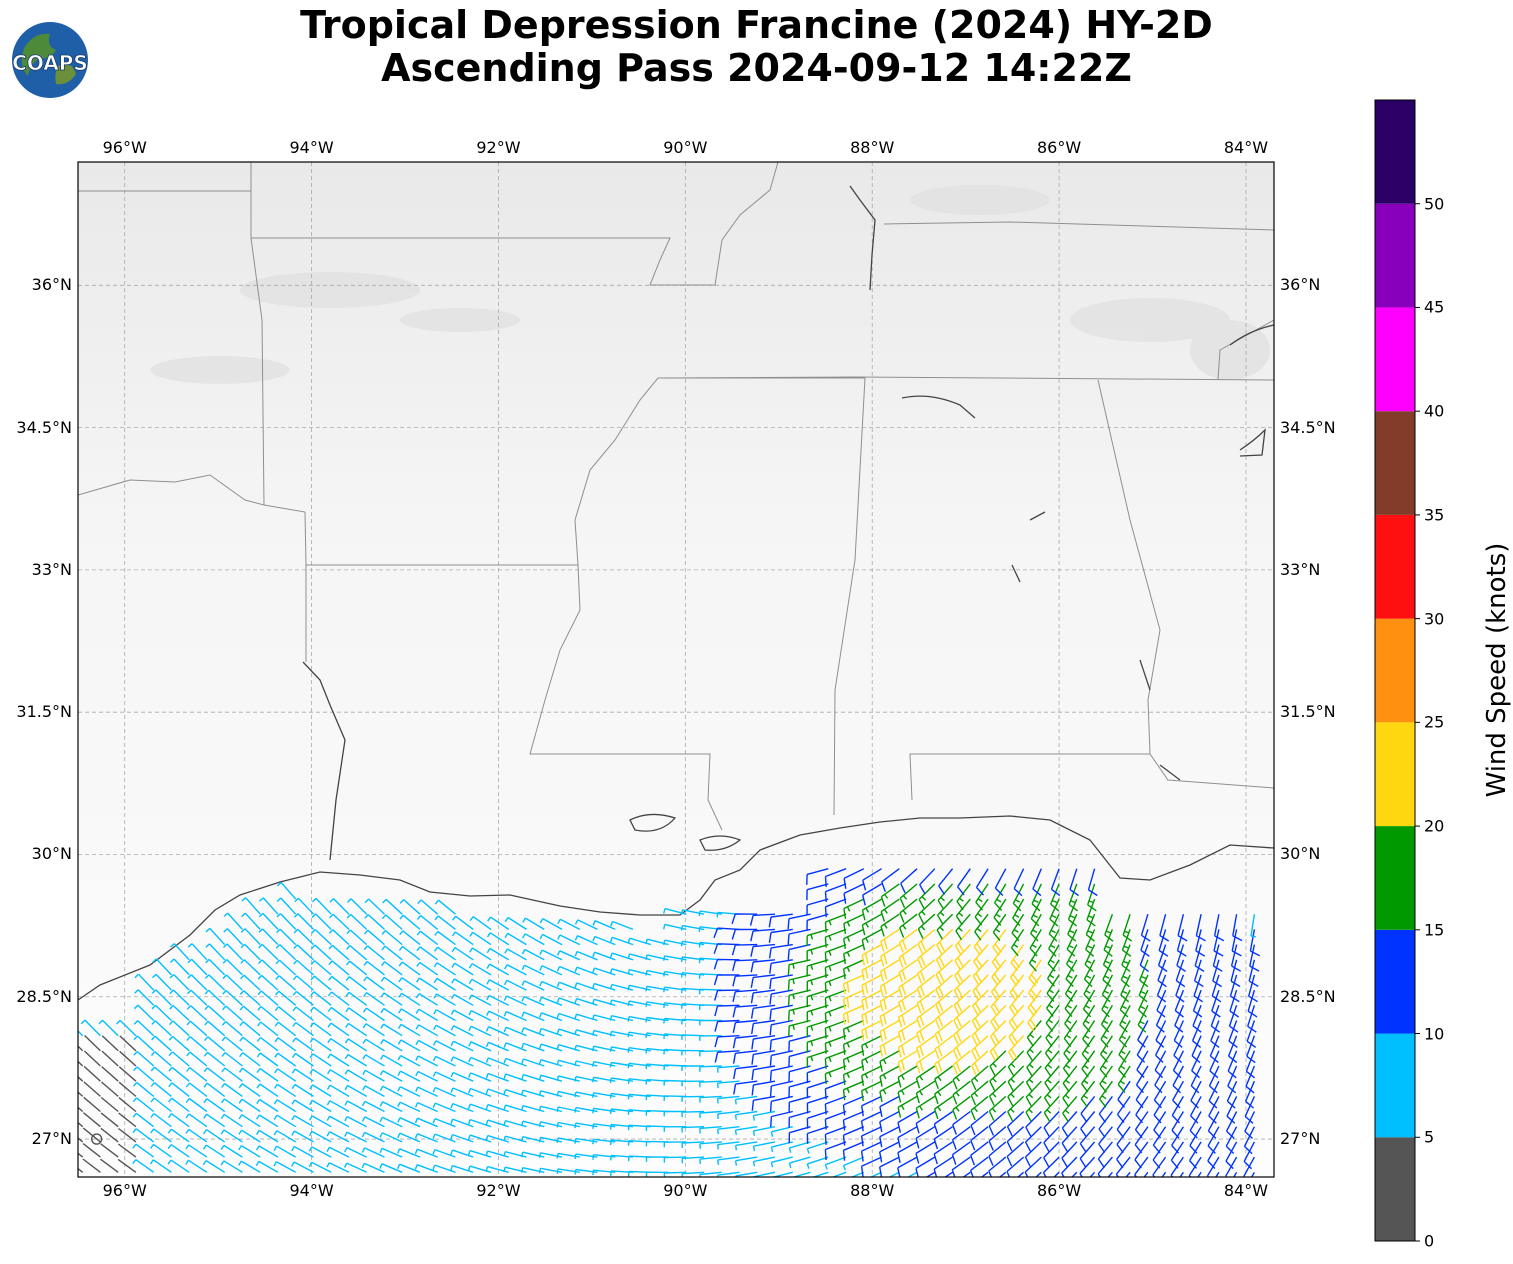 The height and width of the screenshot is (1264, 1513). Describe the element at coordinates (1429, 1241) in the screenshot. I see `colorbar-tick-label: 0` at that location.